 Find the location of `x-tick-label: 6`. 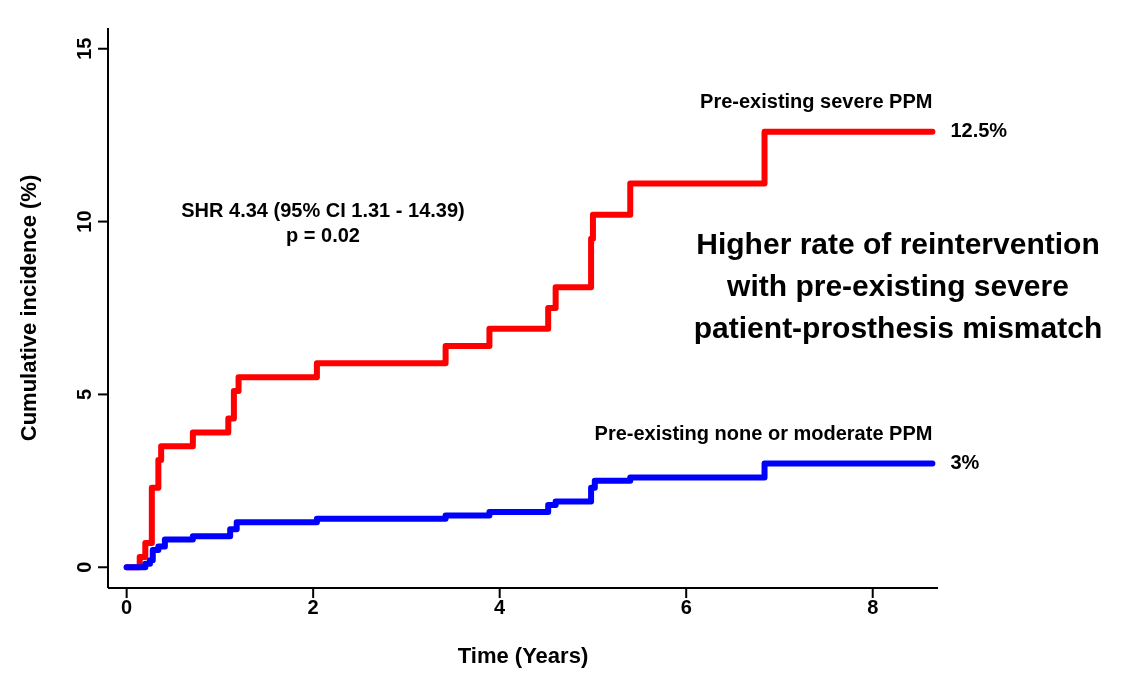

x-tick-label: 6 is located at coordinates (686, 607).